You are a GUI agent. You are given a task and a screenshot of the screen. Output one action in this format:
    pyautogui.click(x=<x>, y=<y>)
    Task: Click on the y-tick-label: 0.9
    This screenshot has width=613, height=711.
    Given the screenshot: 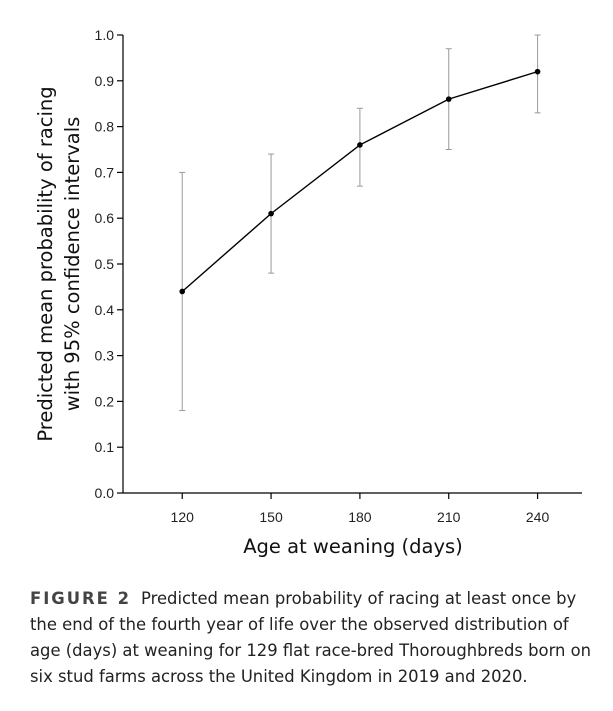 What is the action you would take?
    pyautogui.click(x=105, y=81)
    